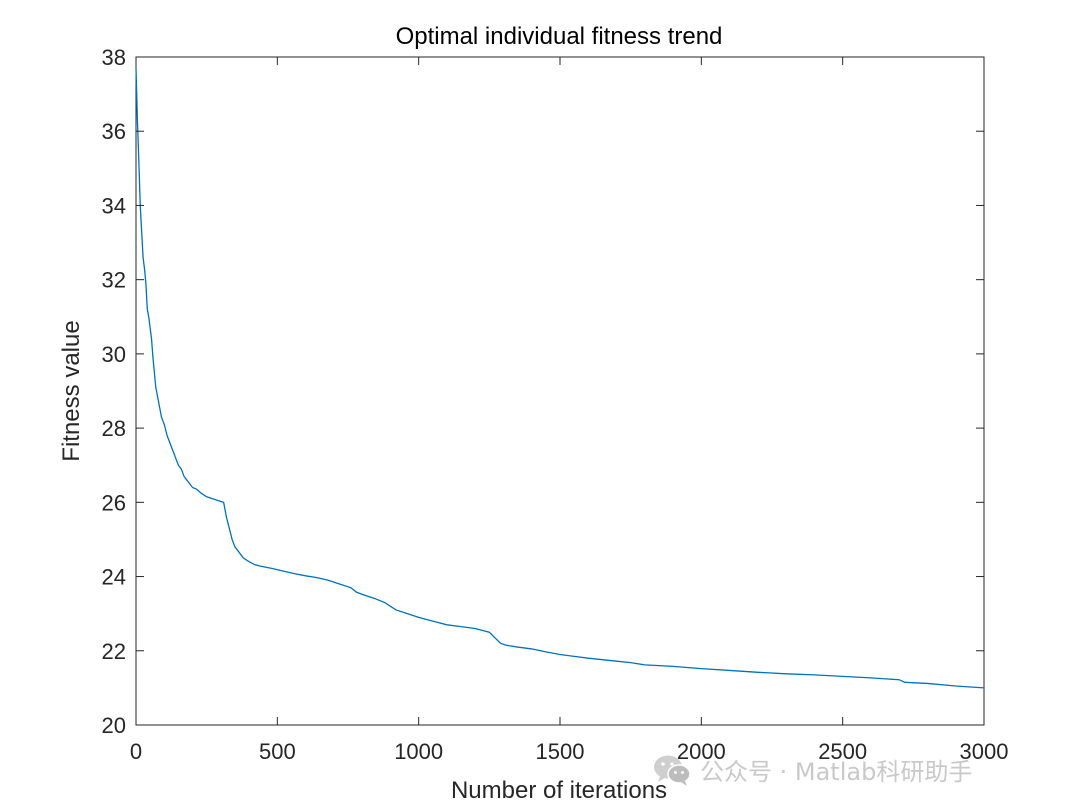 The height and width of the screenshot is (811, 1080). I want to click on y-tick-label: 22, so click(114, 651).